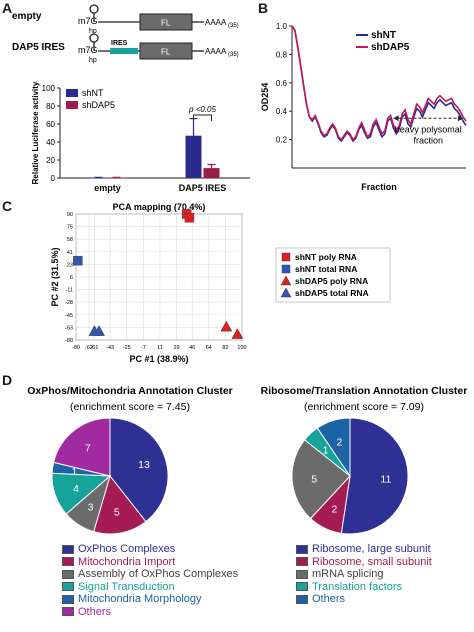 This screenshot has width=474, height=632. What do you see at coordinates (233, 26) in the screenshot?
I see `construct-empty-tail-sub: (35)` at bounding box center [233, 26].